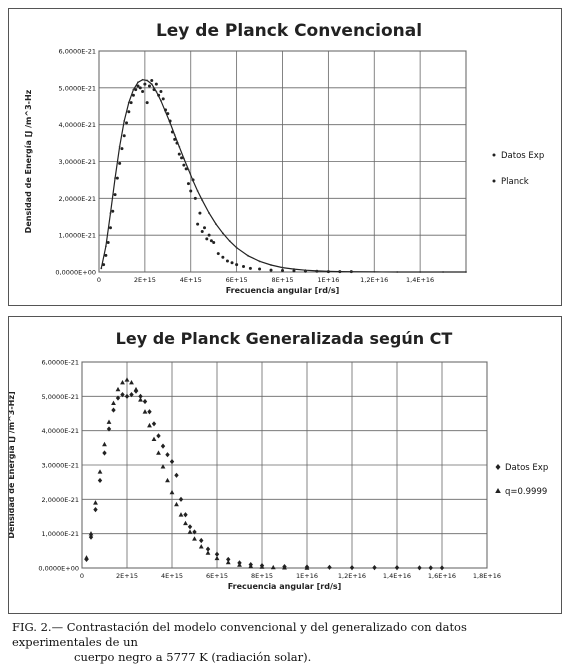 This screenshot has width=570, height=665. What do you see at coordinates (77, 88) in the screenshot?
I see `chart1-y-tick-label: 5,0000E-21` at bounding box center [77, 88].